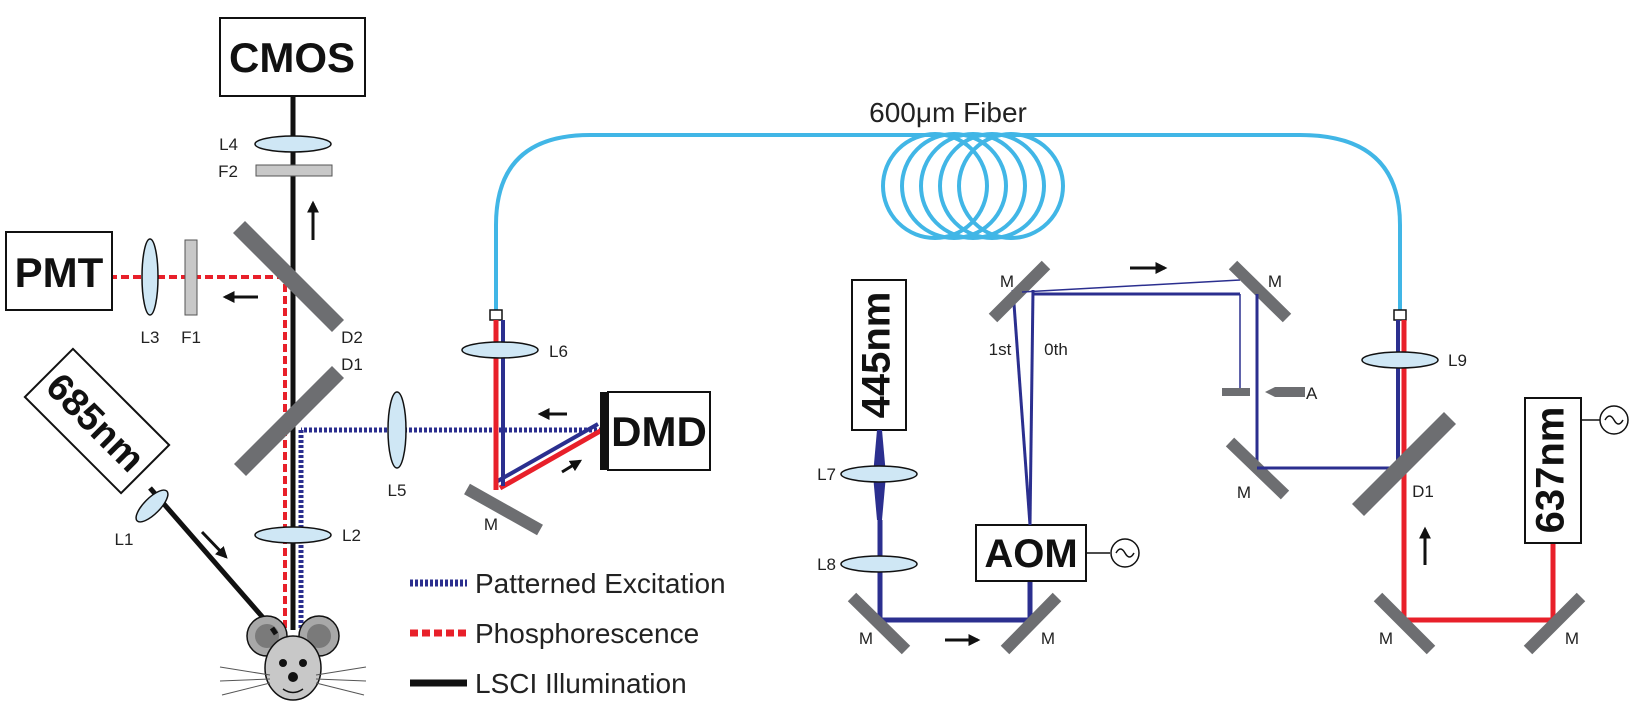 The image size is (1650, 721). What do you see at coordinates (1031, 407) in the screenshot?
I see `beam-0th-order` at bounding box center [1031, 407].